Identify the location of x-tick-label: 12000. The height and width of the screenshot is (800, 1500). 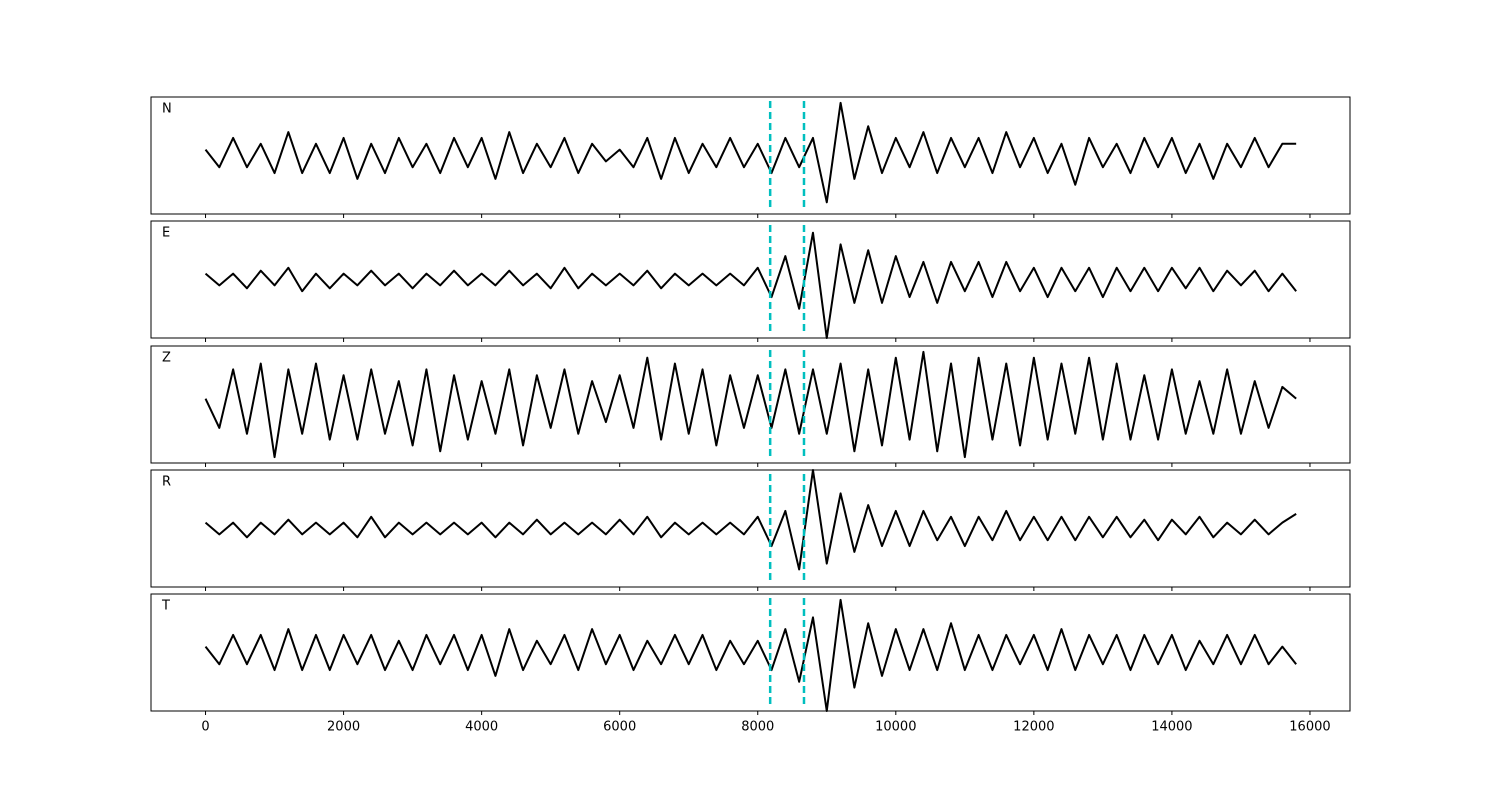
(1033, 727).